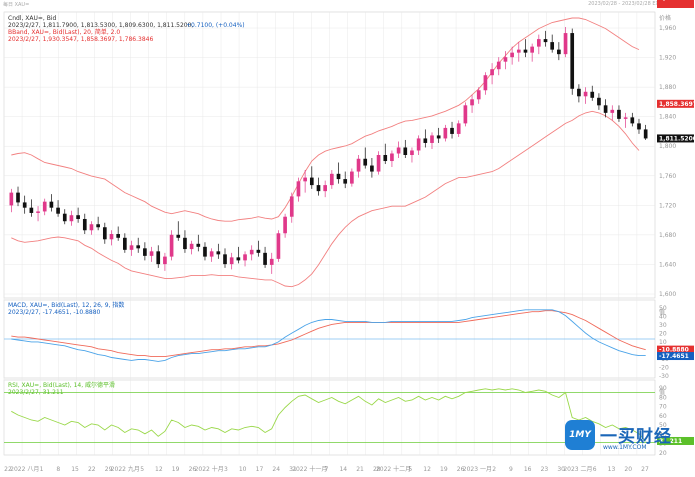 This screenshot has width=695, height=477. What do you see at coordinates (125, 469) in the screenshot?
I see `x-axis-tick: 2022 九月` at bounding box center [125, 469].